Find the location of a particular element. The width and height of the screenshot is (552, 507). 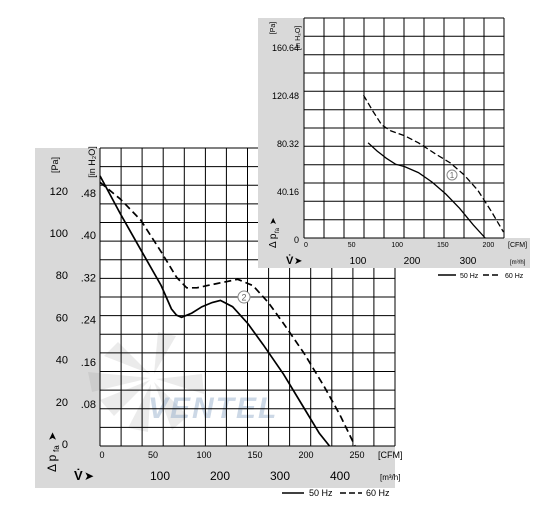

y-axis-title: Δ p fa ➤ is located at coordinates (53, 452).